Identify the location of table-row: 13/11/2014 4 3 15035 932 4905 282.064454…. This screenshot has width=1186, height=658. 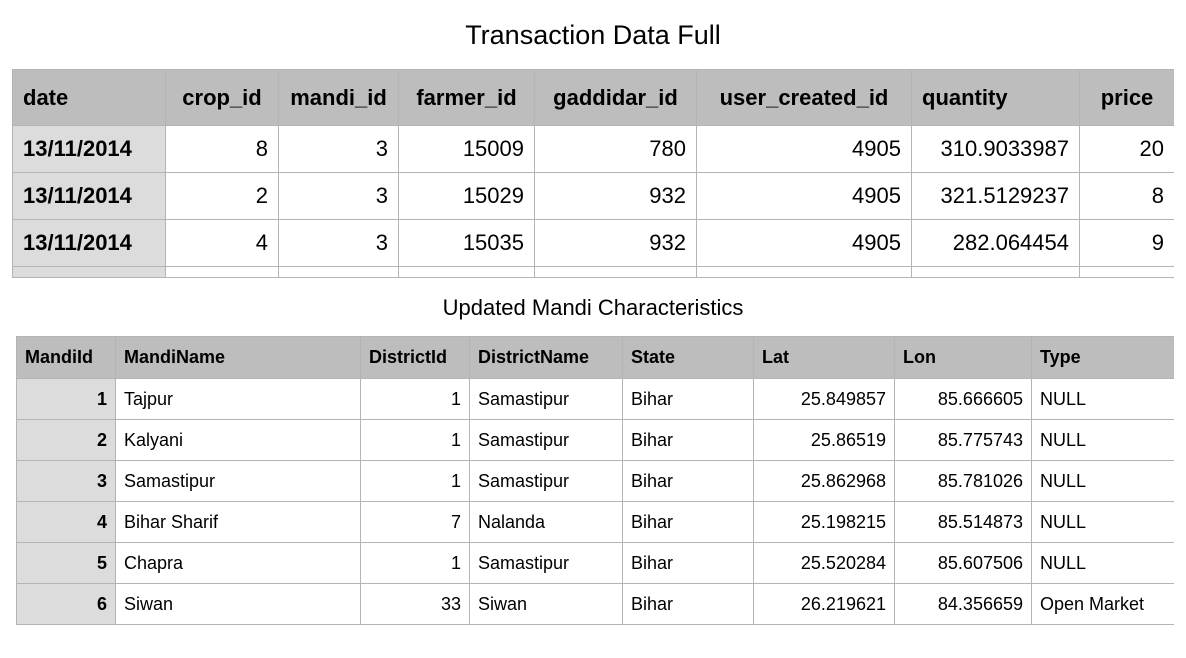
(593, 243).